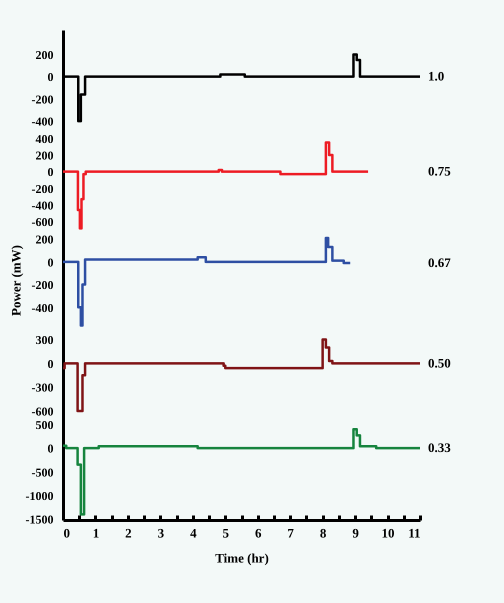  What do you see at coordinates (258, 533) in the screenshot?
I see `x-tick-label: 6` at bounding box center [258, 533].